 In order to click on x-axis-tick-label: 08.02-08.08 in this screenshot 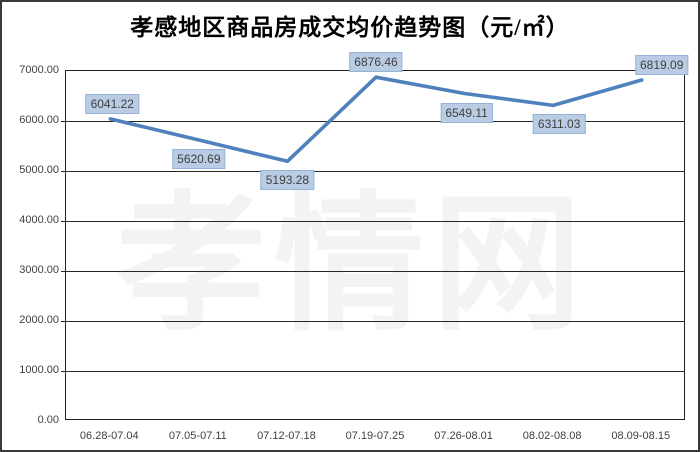, I will do `click(552, 436)`.